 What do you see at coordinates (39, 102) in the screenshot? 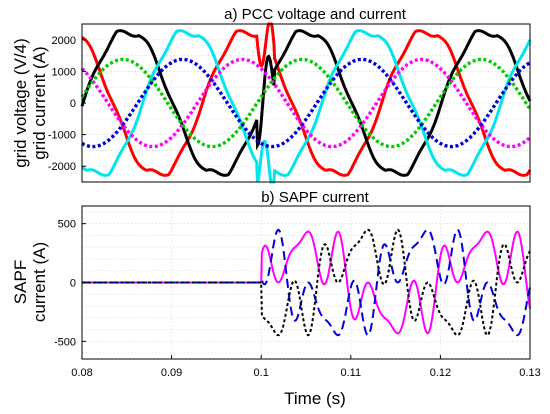
I see `y-axis-label-a-line2: grid current (A)` at bounding box center [39, 102].